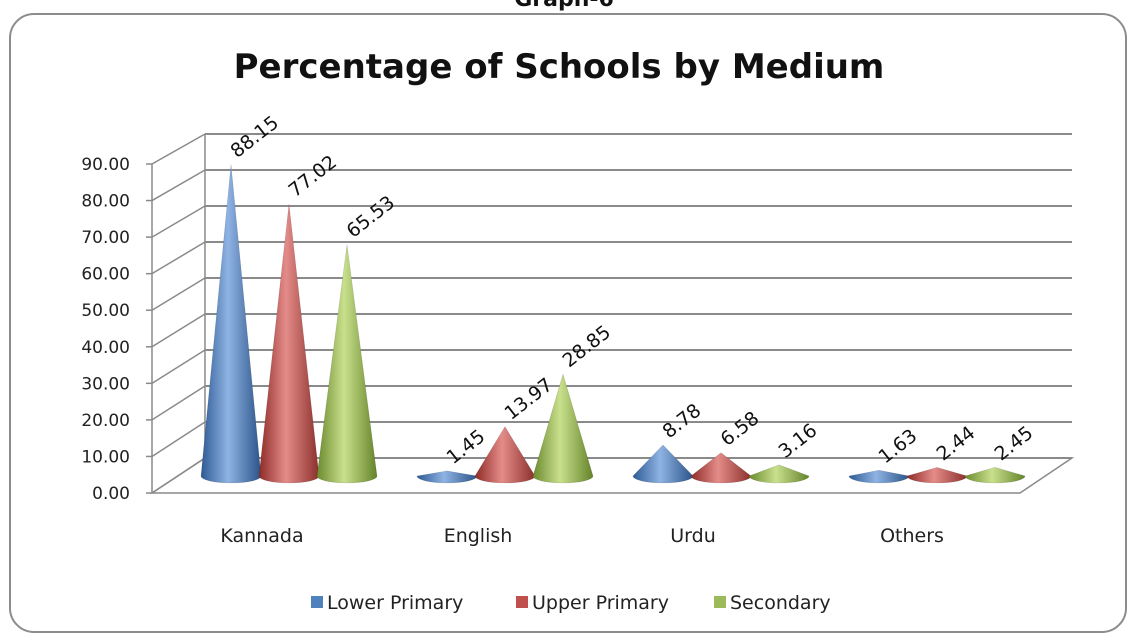 The width and height of the screenshot is (1129, 635). I want to click on legend-entry: Secondary, so click(772, 603).